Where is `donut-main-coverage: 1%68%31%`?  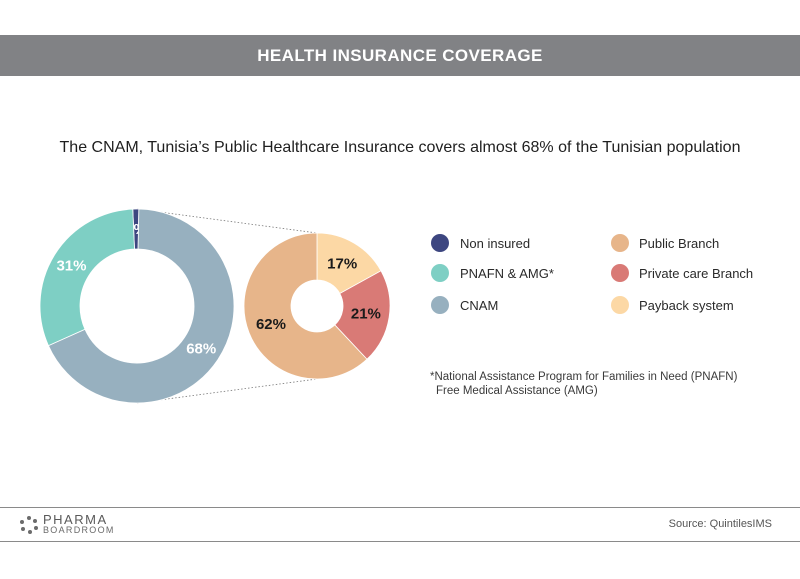
donut-main-coverage: 1%68%31% is located at coordinates (137, 306).